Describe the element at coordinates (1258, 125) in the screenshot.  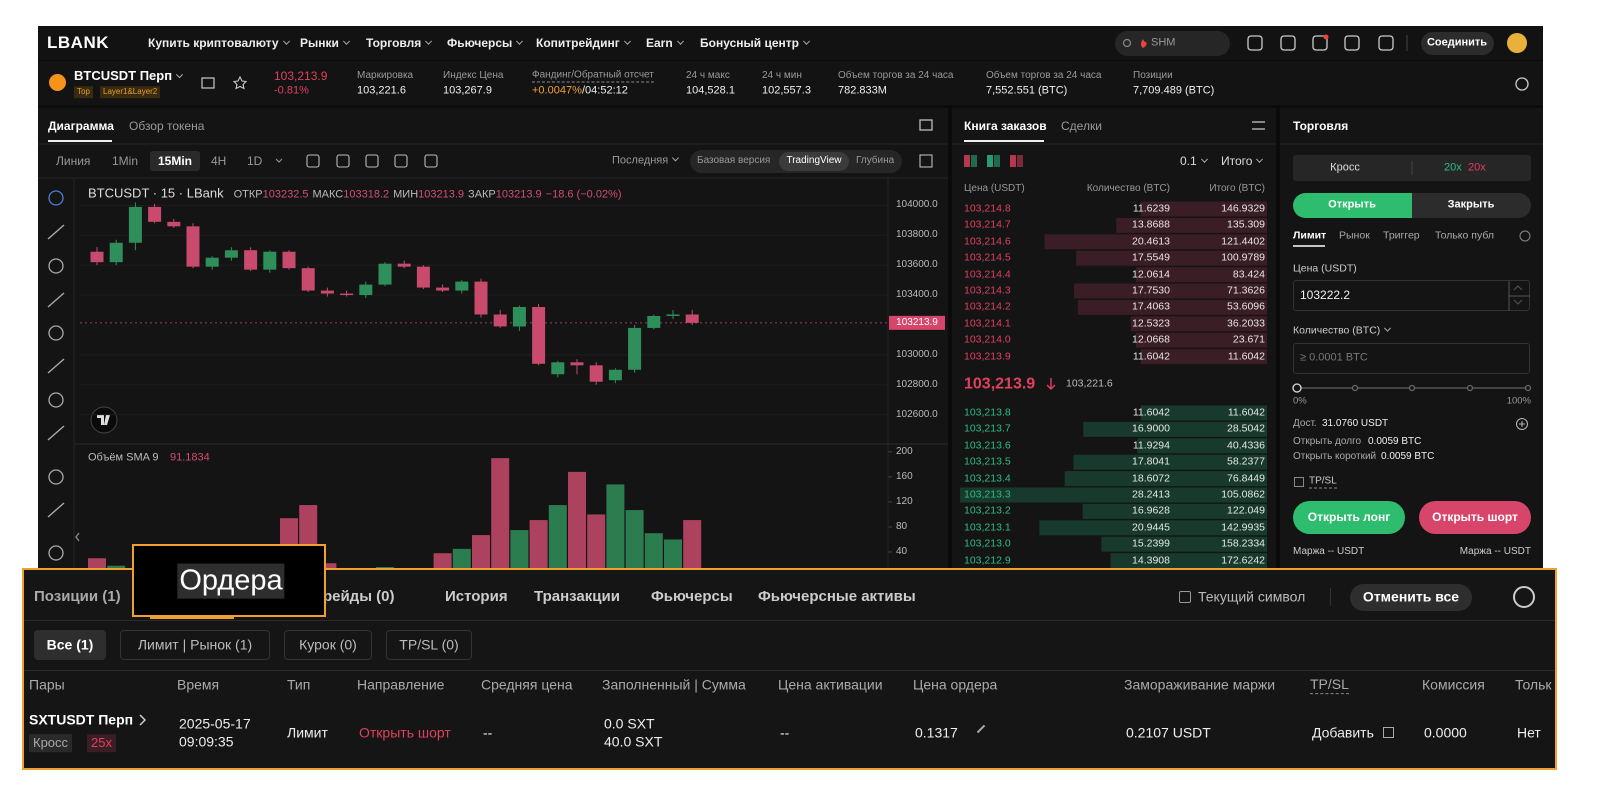
I see `settings-icon` at that location.